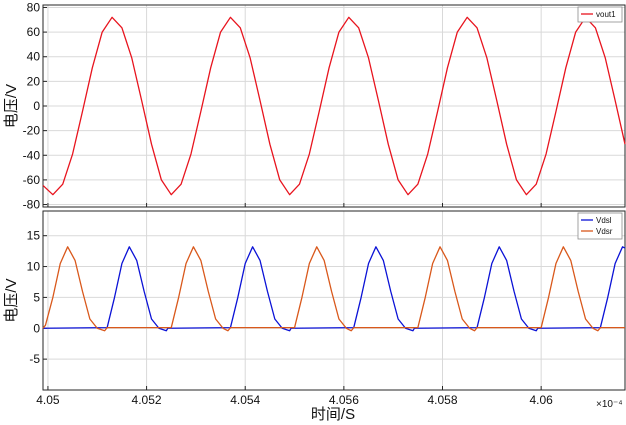 The image size is (626, 425). What do you see at coordinates (609, 404) in the screenshot?
I see `x-axis-exponent: ×10⁻⁴` at bounding box center [609, 404].